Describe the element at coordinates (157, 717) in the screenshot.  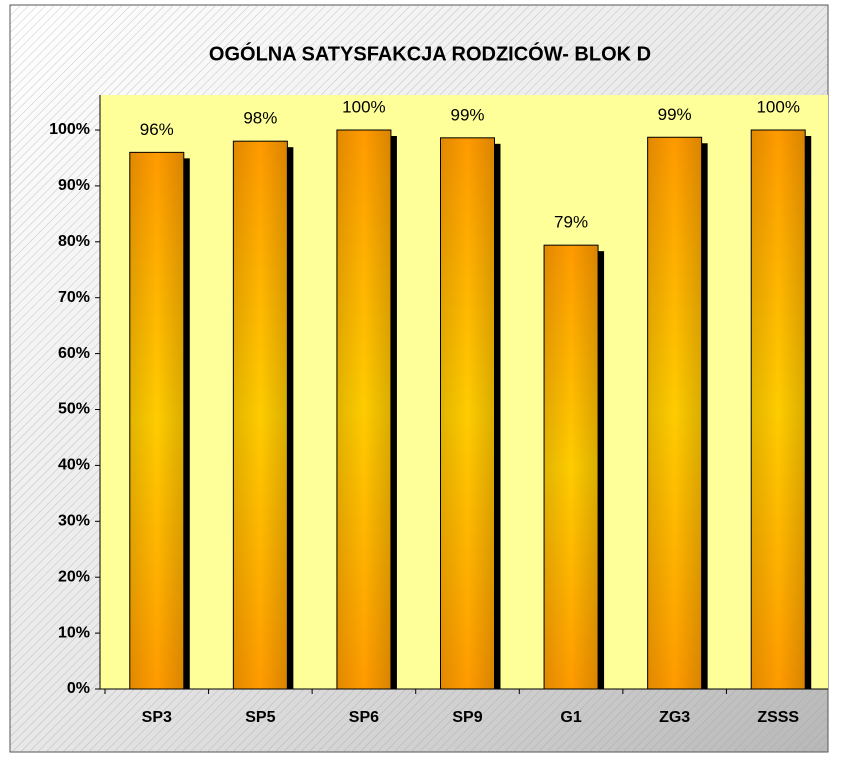
I see `x-tick-label: SP3` at that location.